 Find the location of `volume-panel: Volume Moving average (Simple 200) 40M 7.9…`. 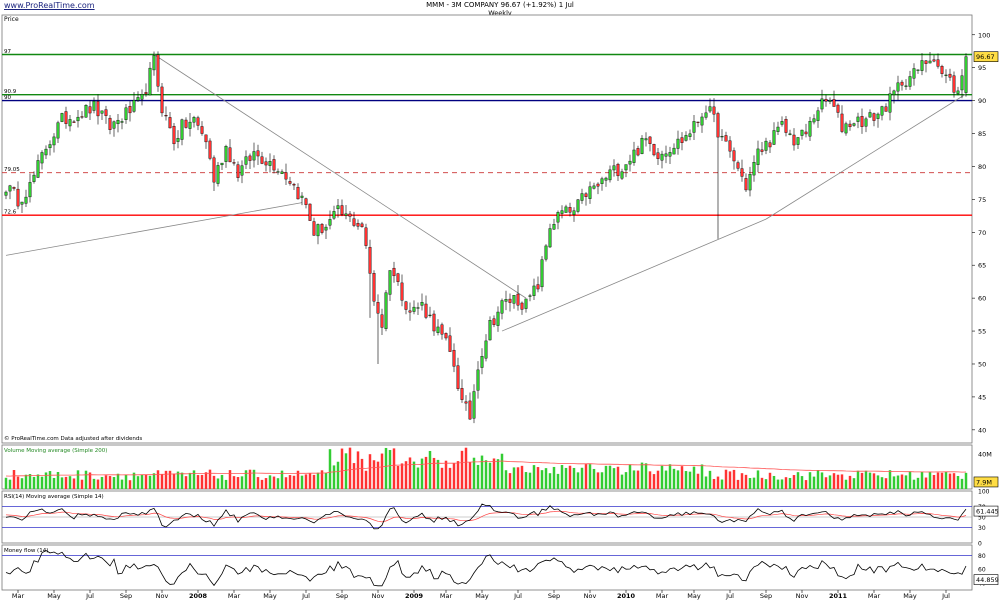

volume-panel: Volume Moving average (Simple 200) 40M 7.9… is located at coordinates (501, 468).